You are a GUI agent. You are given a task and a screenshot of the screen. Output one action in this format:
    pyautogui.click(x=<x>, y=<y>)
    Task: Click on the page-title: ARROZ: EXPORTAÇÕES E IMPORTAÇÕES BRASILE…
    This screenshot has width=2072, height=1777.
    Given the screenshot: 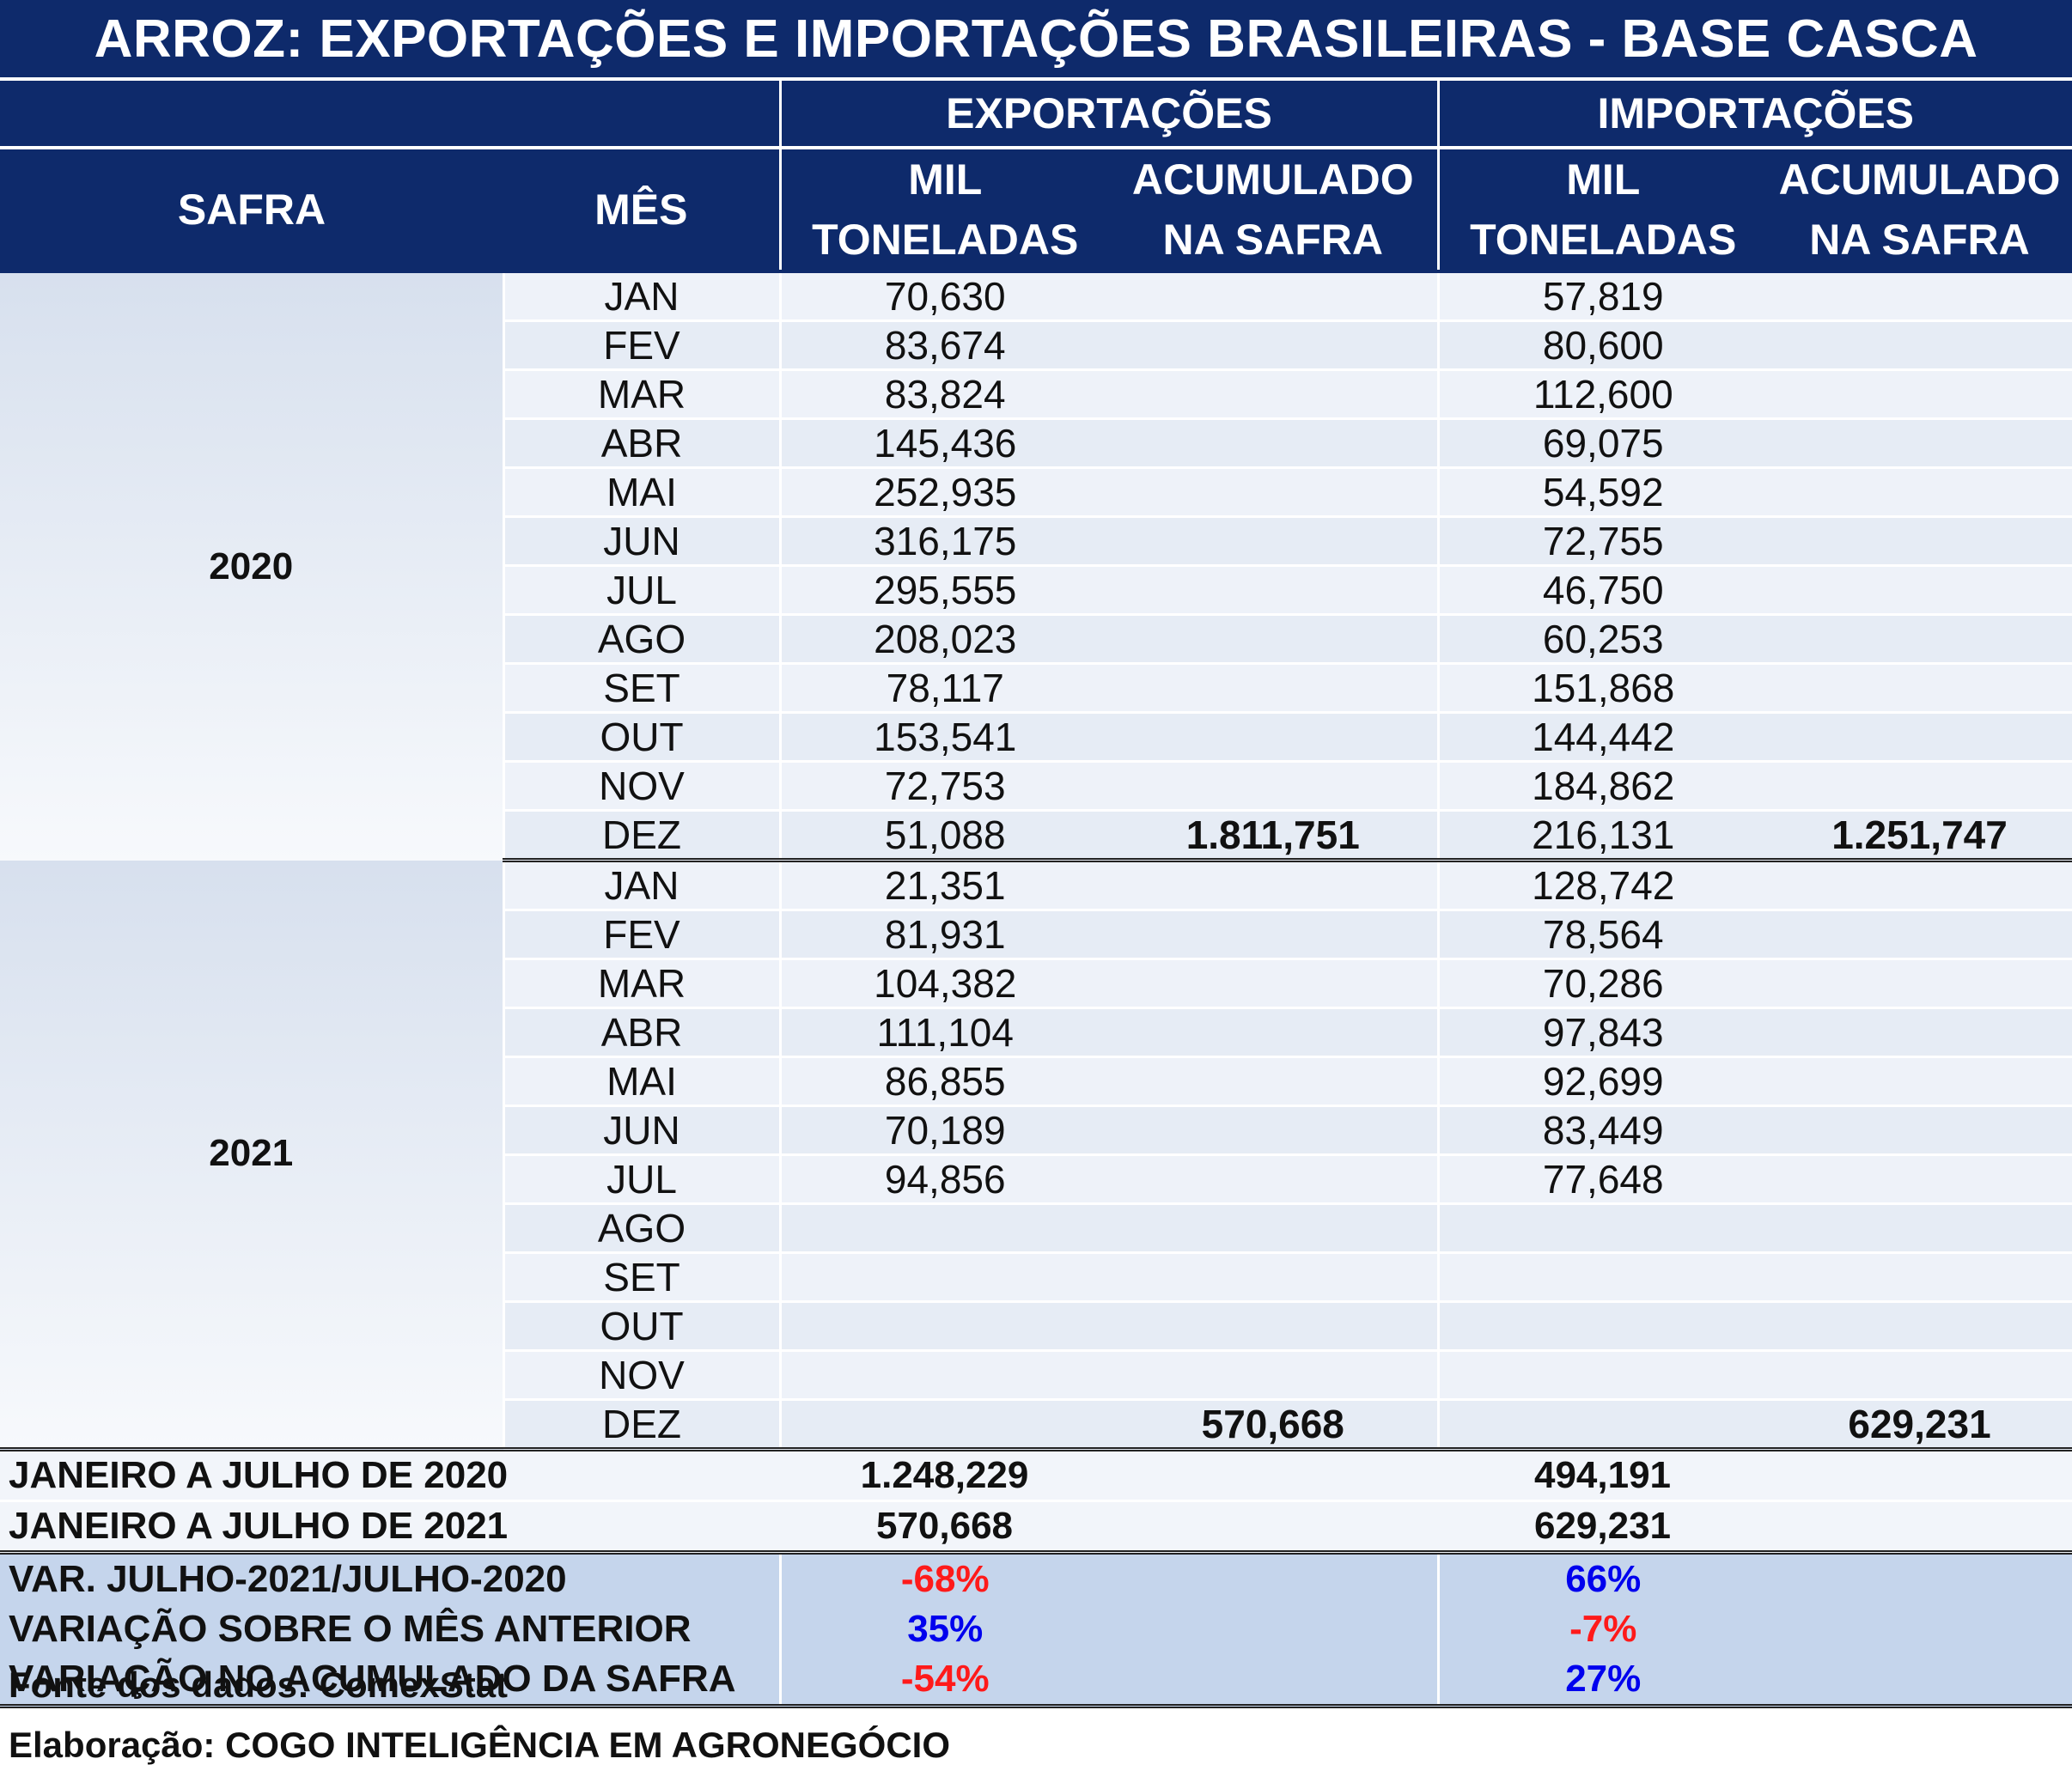 What is the action you would take?
    pyautogui.click(x=1036, y=40)
    